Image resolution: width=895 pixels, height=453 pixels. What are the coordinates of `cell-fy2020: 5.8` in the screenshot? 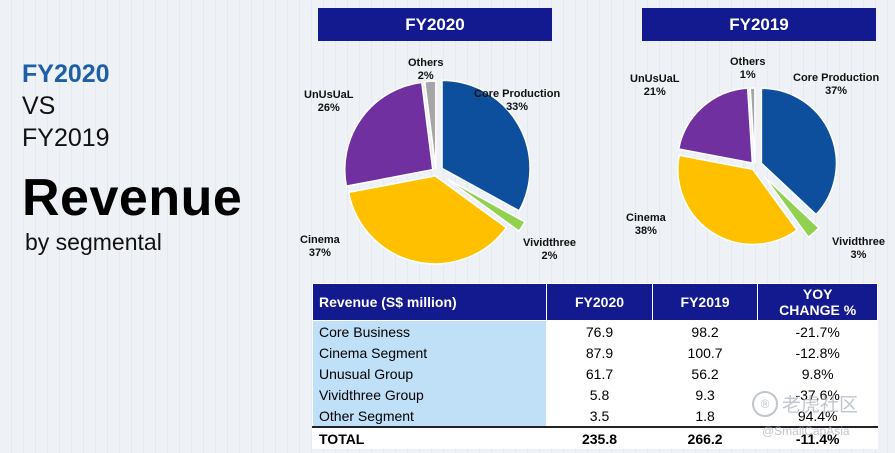 It's located at (599, 394).